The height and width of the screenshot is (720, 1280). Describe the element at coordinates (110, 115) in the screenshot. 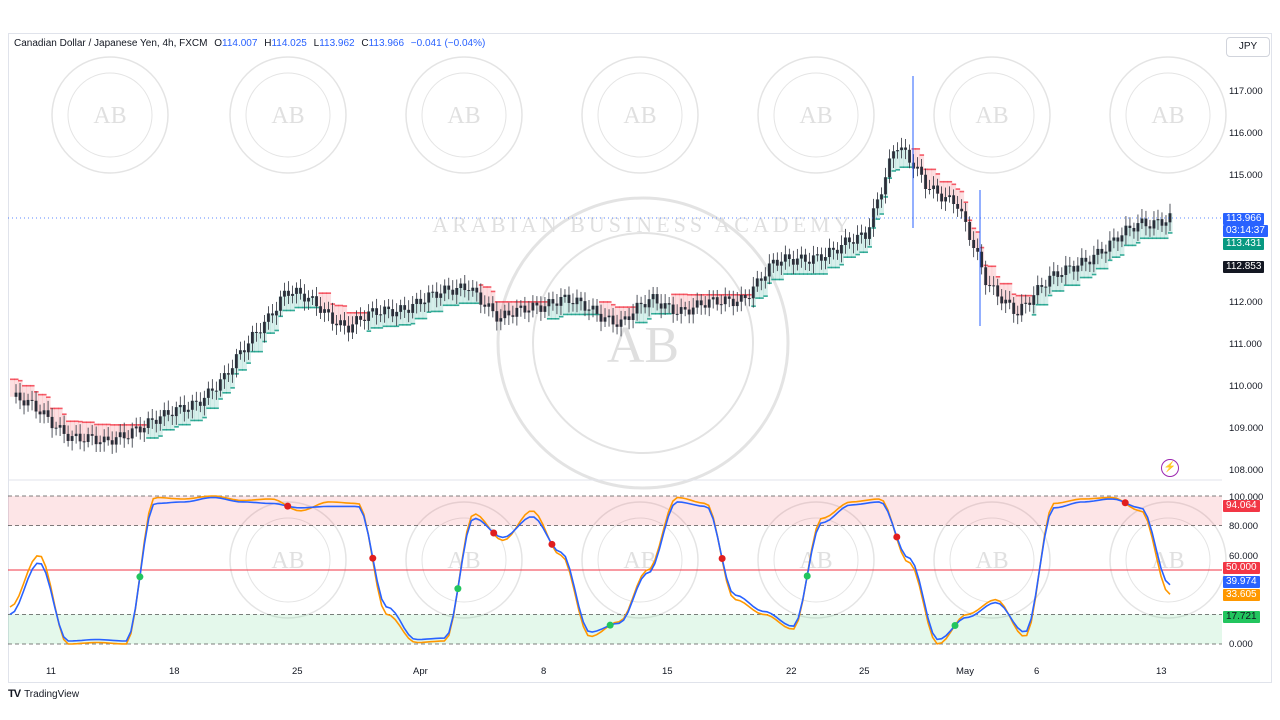

I see `watermark-inner-ring` at that location.